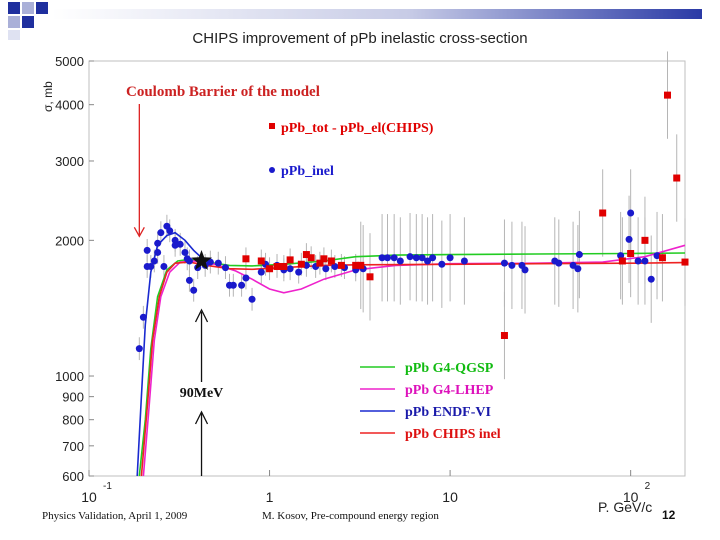 Image resolution: width=720 pixels, height=540 pixels. Describe the element at coordinates (115, 516) in the screenshot. I see `footer-left: Physics Validation, April 1, 2009` at that location.